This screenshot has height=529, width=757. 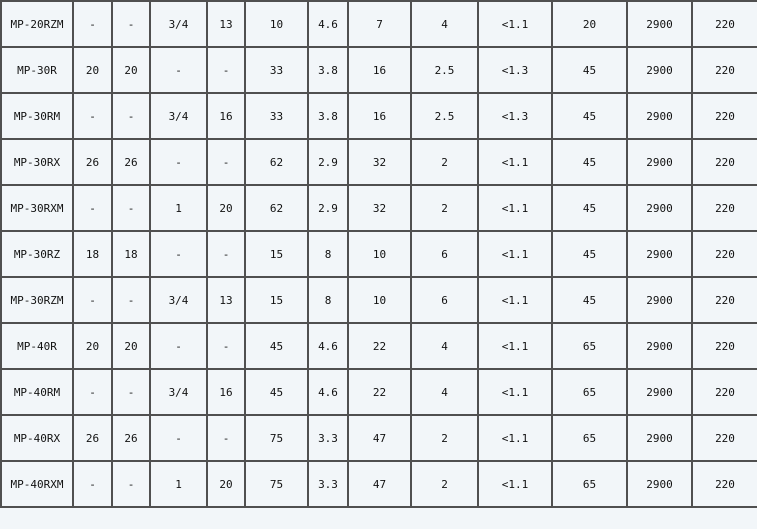 I want to click on table-row: MP-40RXM - -1 20 75 3.3 47 2 <1.1 65 2900 220, so click(x=378, y=484).